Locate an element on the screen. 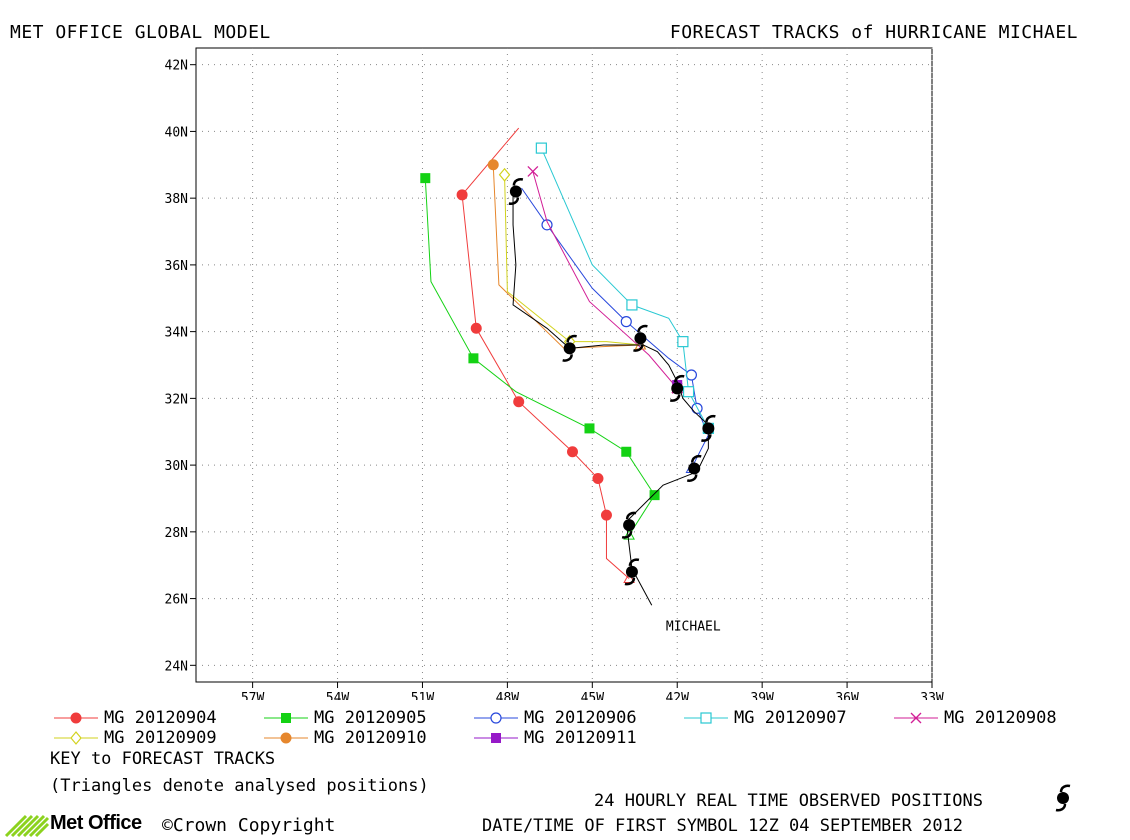 Image resolution: width=1130 pixels, height=840 pixels. x-tick-label: 36W is located at coordinates (847, 695).